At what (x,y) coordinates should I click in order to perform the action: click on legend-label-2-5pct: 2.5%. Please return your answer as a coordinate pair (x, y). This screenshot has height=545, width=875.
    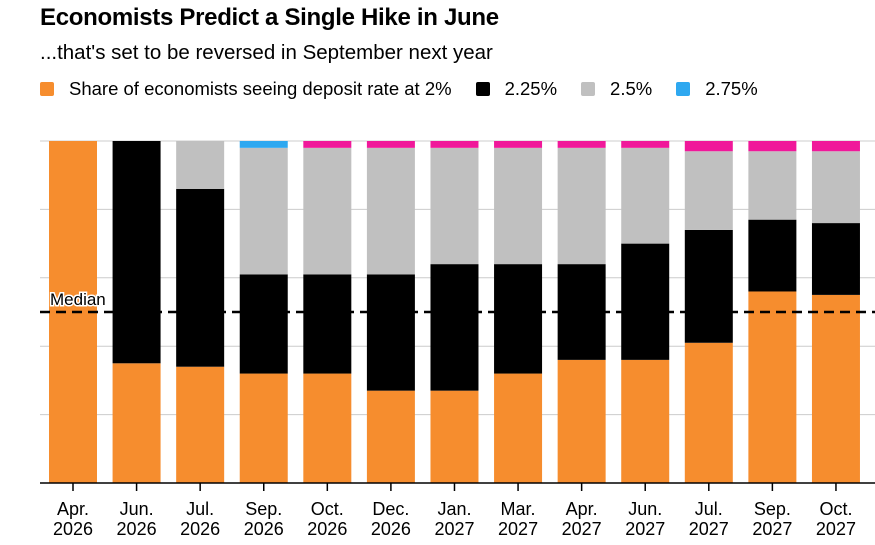
    Looking at the image, I should click on (631, 88).